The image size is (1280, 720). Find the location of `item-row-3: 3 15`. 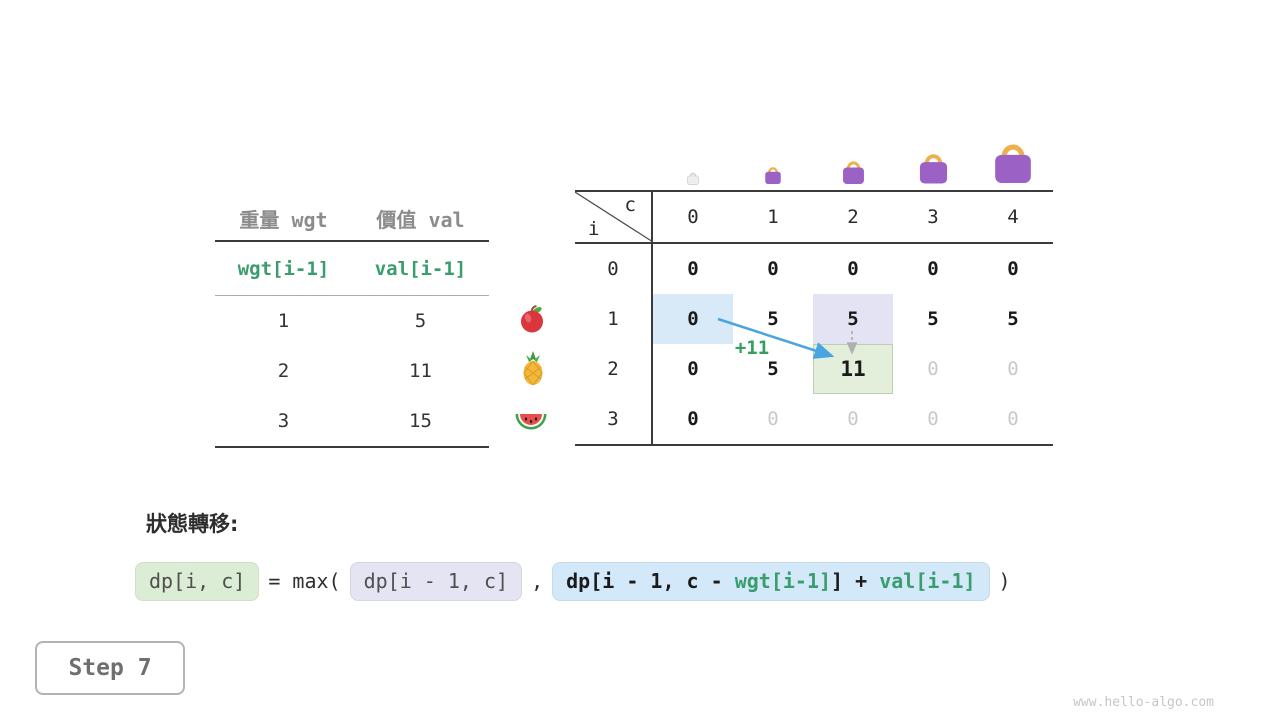

item-row-3: 3 15 is located at coordinates (352, 421).